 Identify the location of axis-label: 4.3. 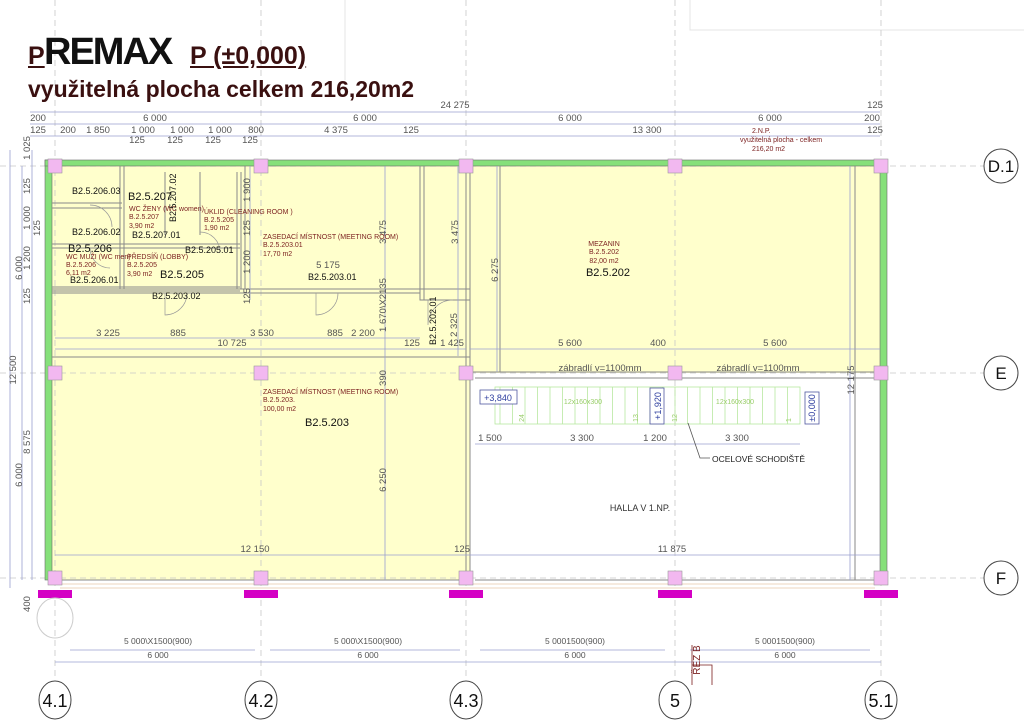
(465, 701).